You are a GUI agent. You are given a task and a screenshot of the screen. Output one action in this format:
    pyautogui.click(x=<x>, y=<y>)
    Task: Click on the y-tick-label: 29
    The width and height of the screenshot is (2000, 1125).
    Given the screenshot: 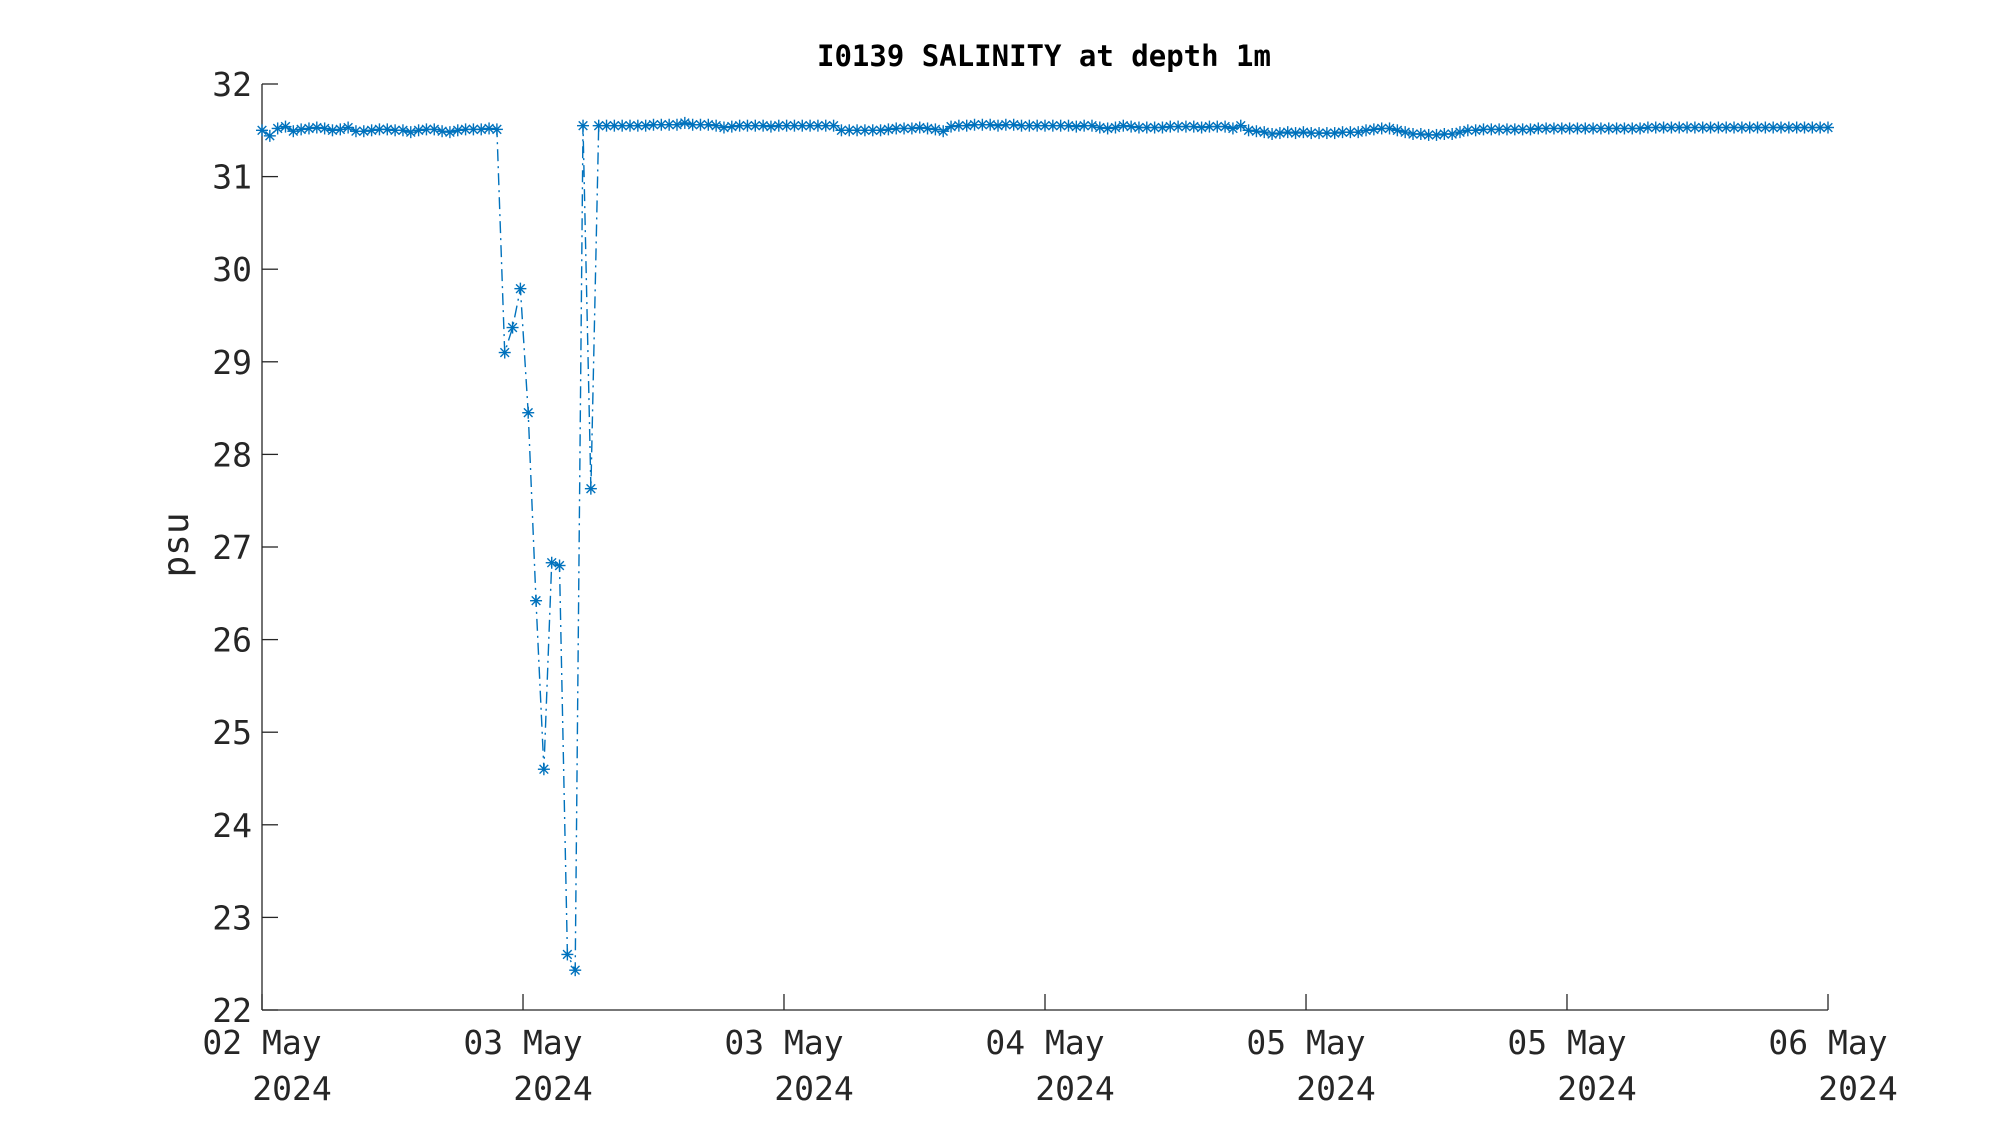 What is the action you would take?
    pyautogui.click(x=232, y=362)
    